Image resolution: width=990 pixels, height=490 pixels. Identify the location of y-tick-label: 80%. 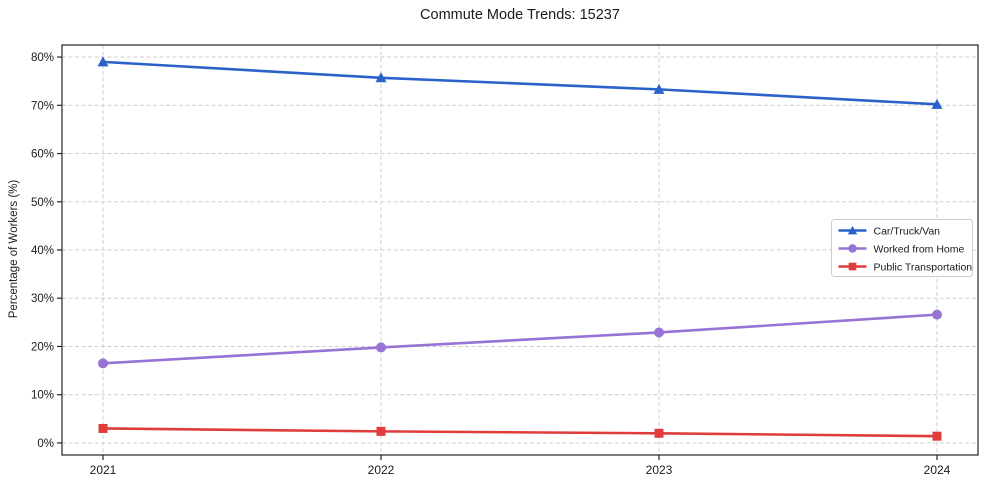
(42, 58).